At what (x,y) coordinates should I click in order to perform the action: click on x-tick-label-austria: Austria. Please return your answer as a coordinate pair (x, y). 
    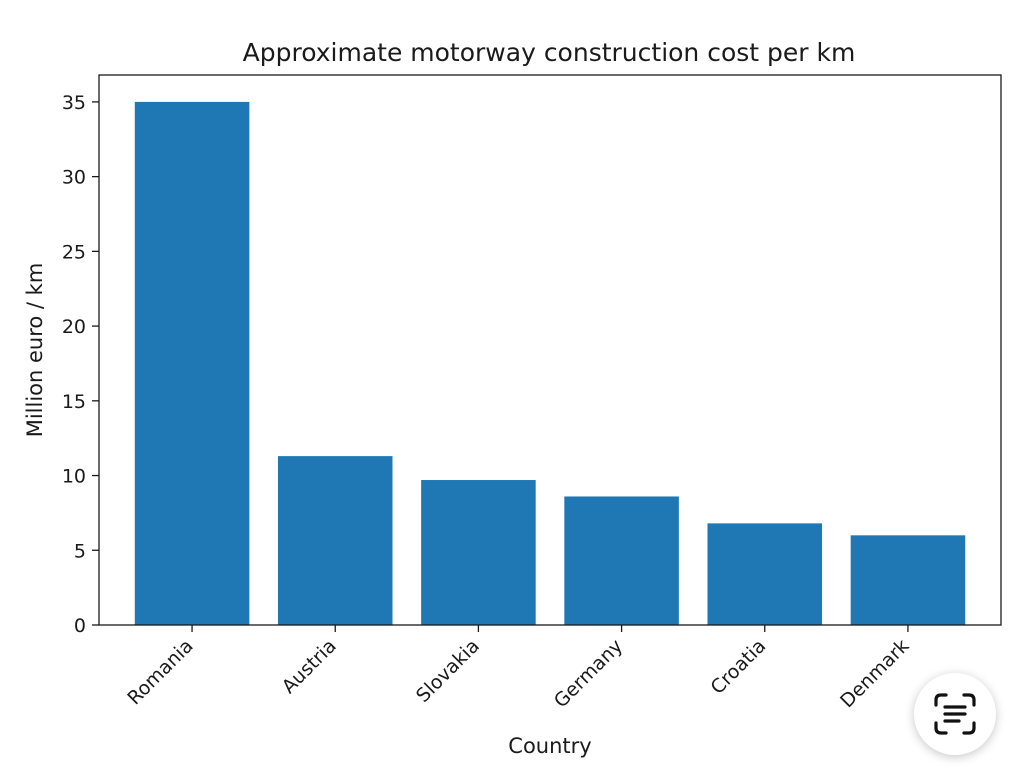
    Looking at the image, I should click on (309, 666).